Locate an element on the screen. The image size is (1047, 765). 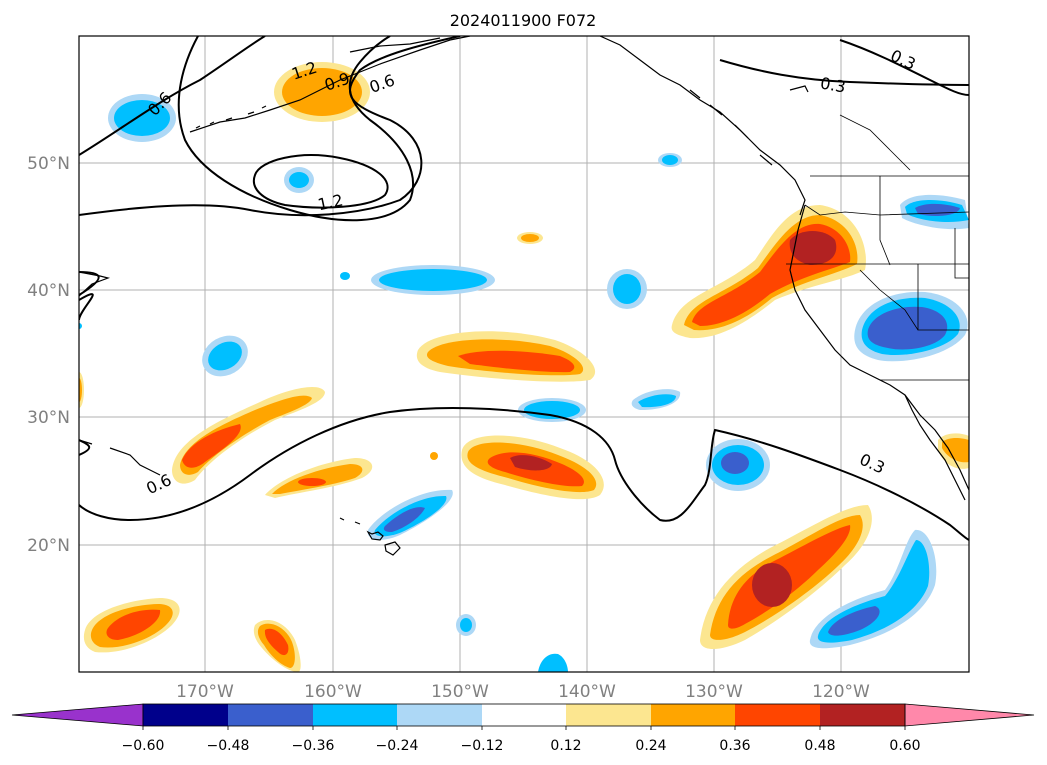
colorbar-tick-label: 0.60 is located at coordinates (904, 746).